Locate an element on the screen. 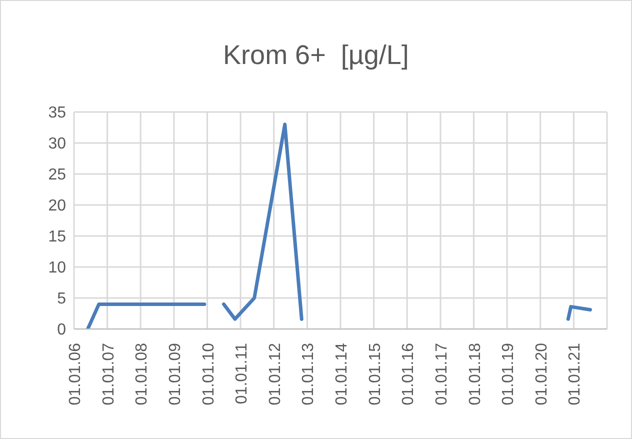  x-tick-label: 01.01.17 is located at coordinates (441, 374).